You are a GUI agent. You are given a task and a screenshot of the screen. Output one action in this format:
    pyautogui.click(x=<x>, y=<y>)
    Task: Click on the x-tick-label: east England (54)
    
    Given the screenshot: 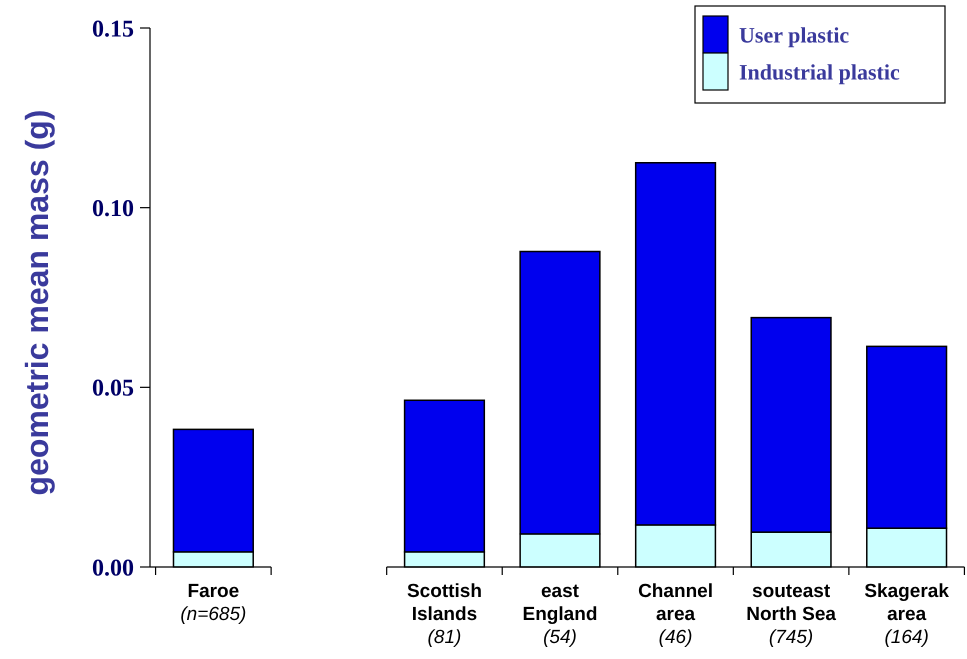 What is the action you would take?
    pyautogui.click(x=560, y=614)
    